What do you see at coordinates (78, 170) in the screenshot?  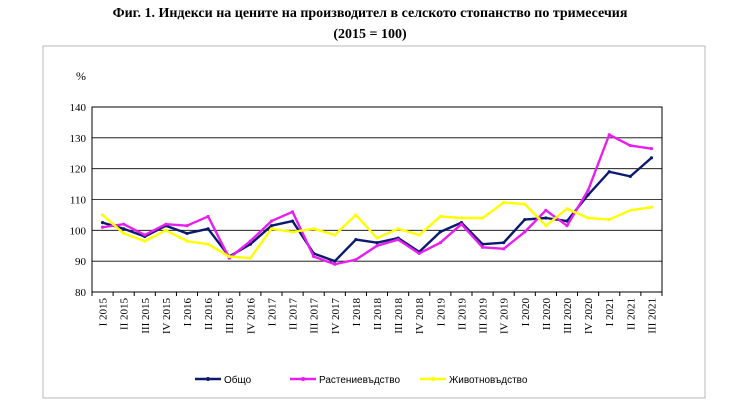 I see `y-tick-label: 120` at bounding box center [78, 170].